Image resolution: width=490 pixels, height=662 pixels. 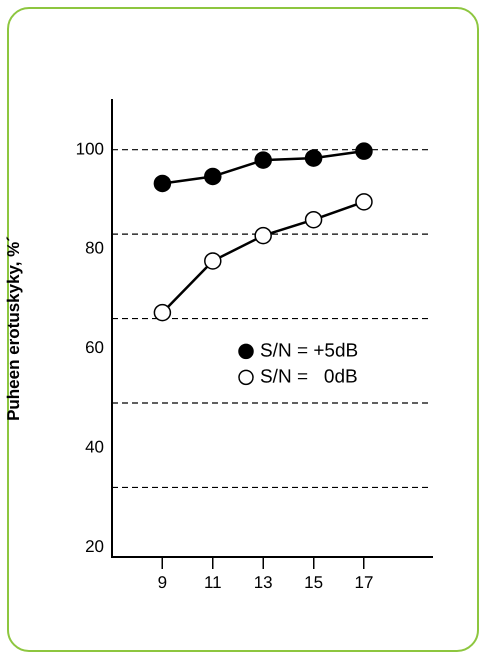 I want to click on y-tick-label: 100, so click(x=90, y=148).